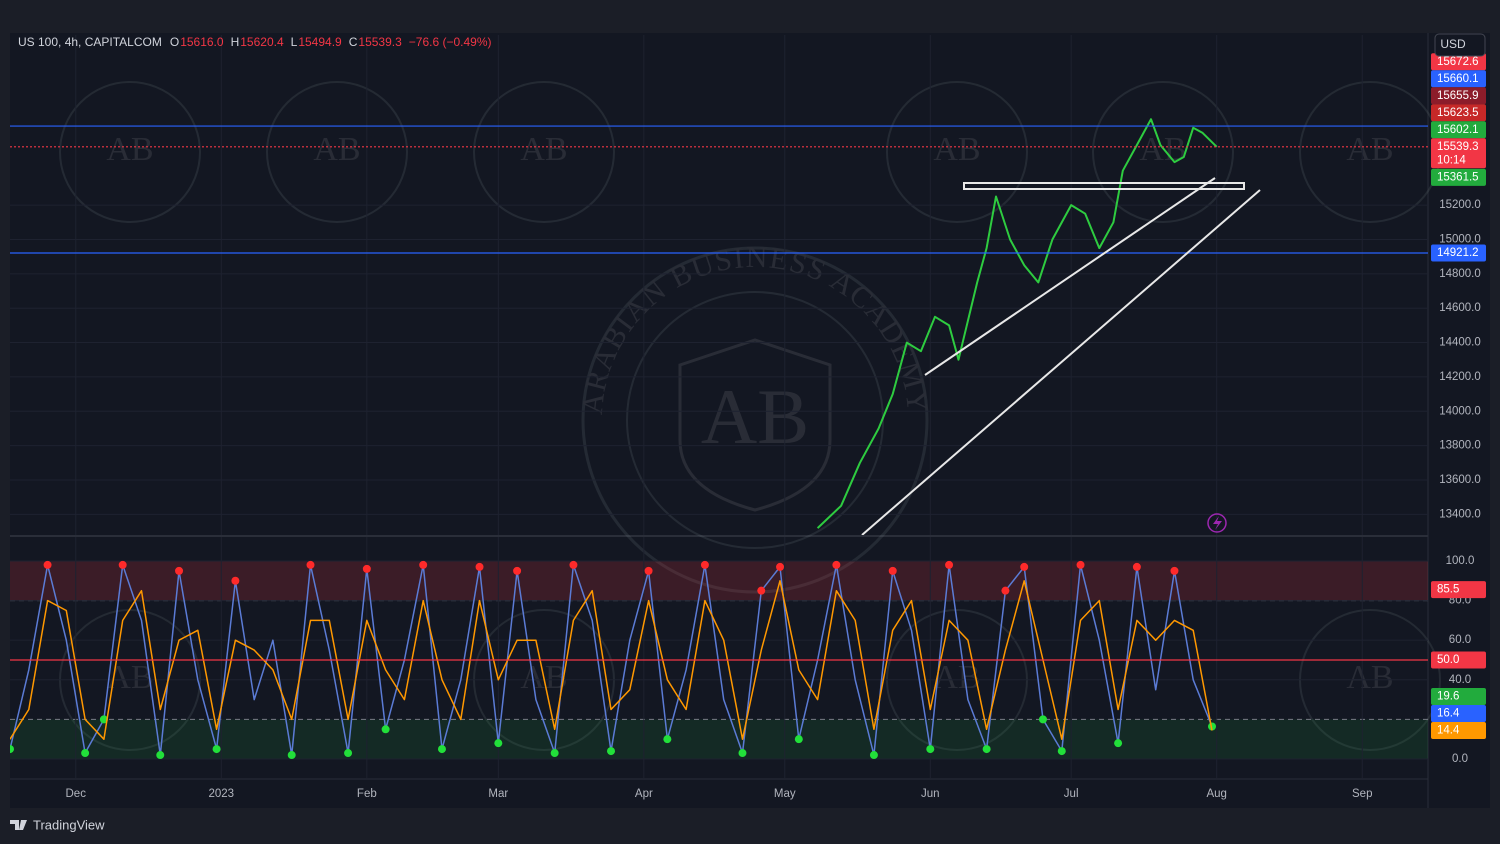 The height and width of the screenshot is (844, 1500). What do you see at coordinates (1448, 731) in the screenshot?
I see `price-label: 14.4` at bounding box center [1448, 731].